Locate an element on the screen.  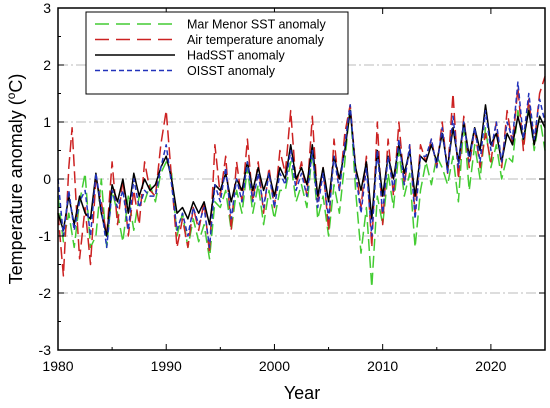
x-tick-label: 1990 is located at coordinates (166, 366).